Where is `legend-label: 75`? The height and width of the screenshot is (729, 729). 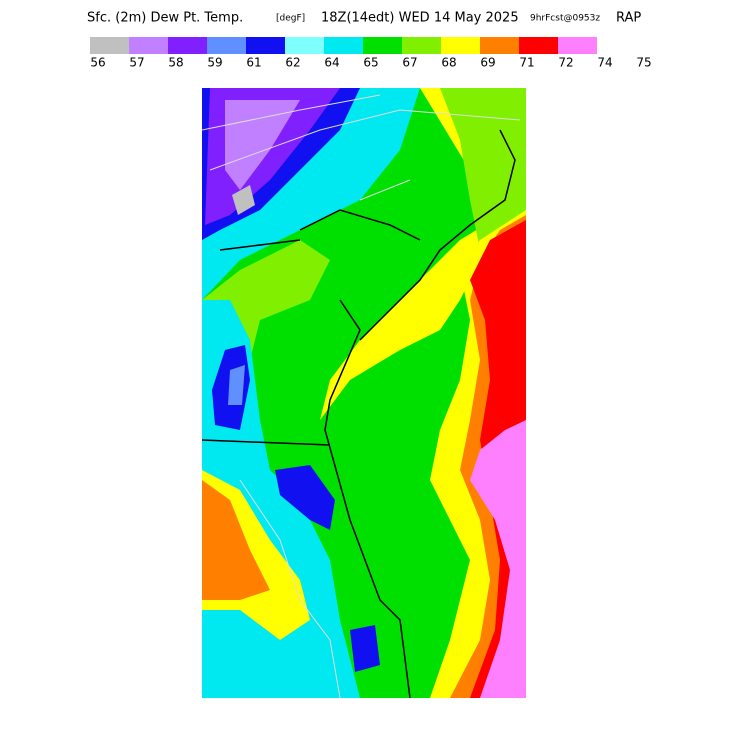 legend-label: 75 is located at coordinates (643, 63).